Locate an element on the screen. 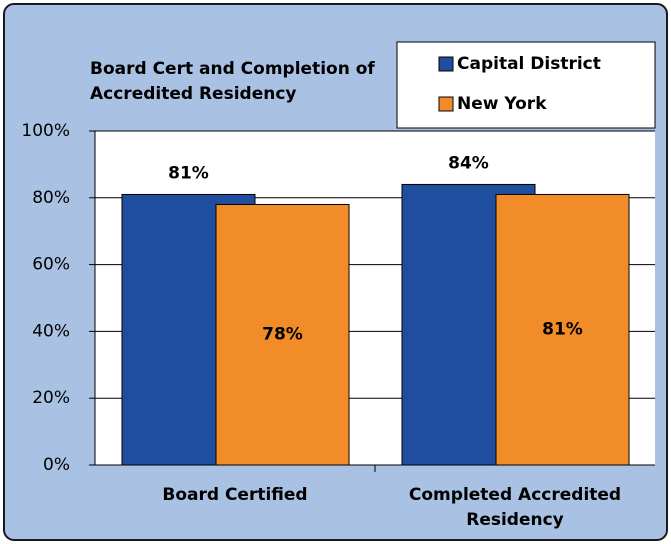  y-tick-label: 80% is located at coordinates (51, 198).